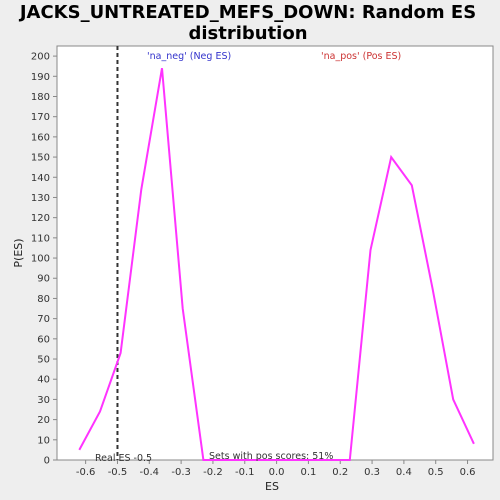  What do you see at coordinates (40, 77) in the screenshot?
I see `y-tick-label: 190` at bounding box center [40, 77].